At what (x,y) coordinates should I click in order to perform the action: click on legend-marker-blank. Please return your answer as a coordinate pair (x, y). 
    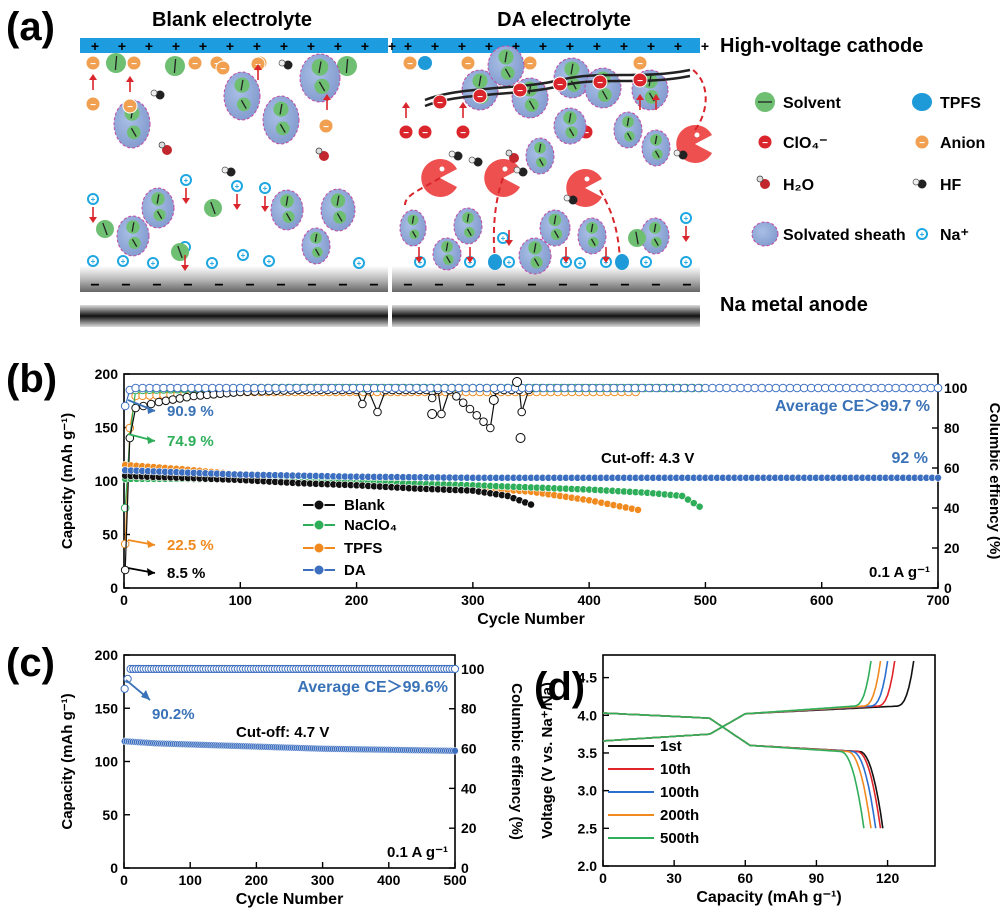
    Looking at the image, I should click on (319, 505).